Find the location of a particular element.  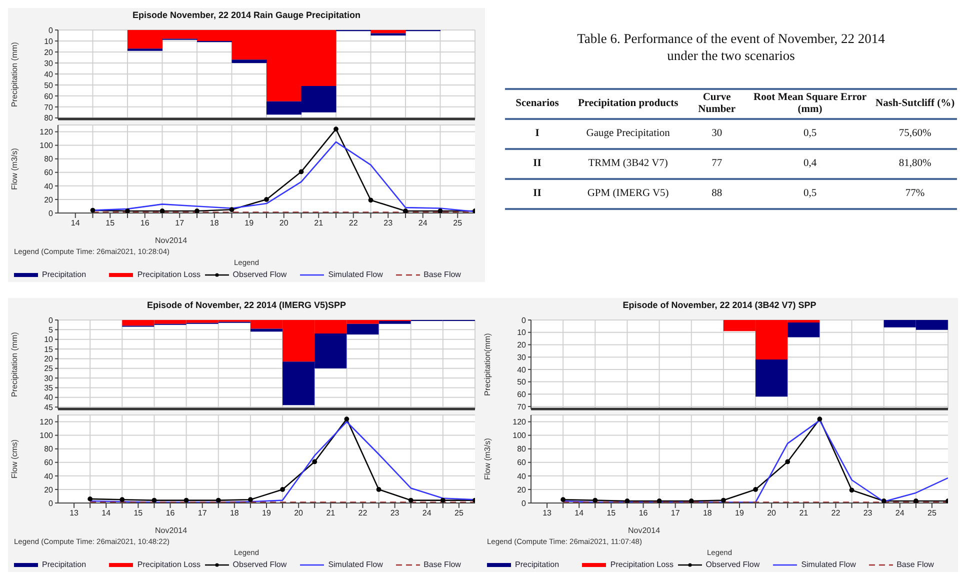

y-tick-label: 50 is located at coordinates (522, 382).